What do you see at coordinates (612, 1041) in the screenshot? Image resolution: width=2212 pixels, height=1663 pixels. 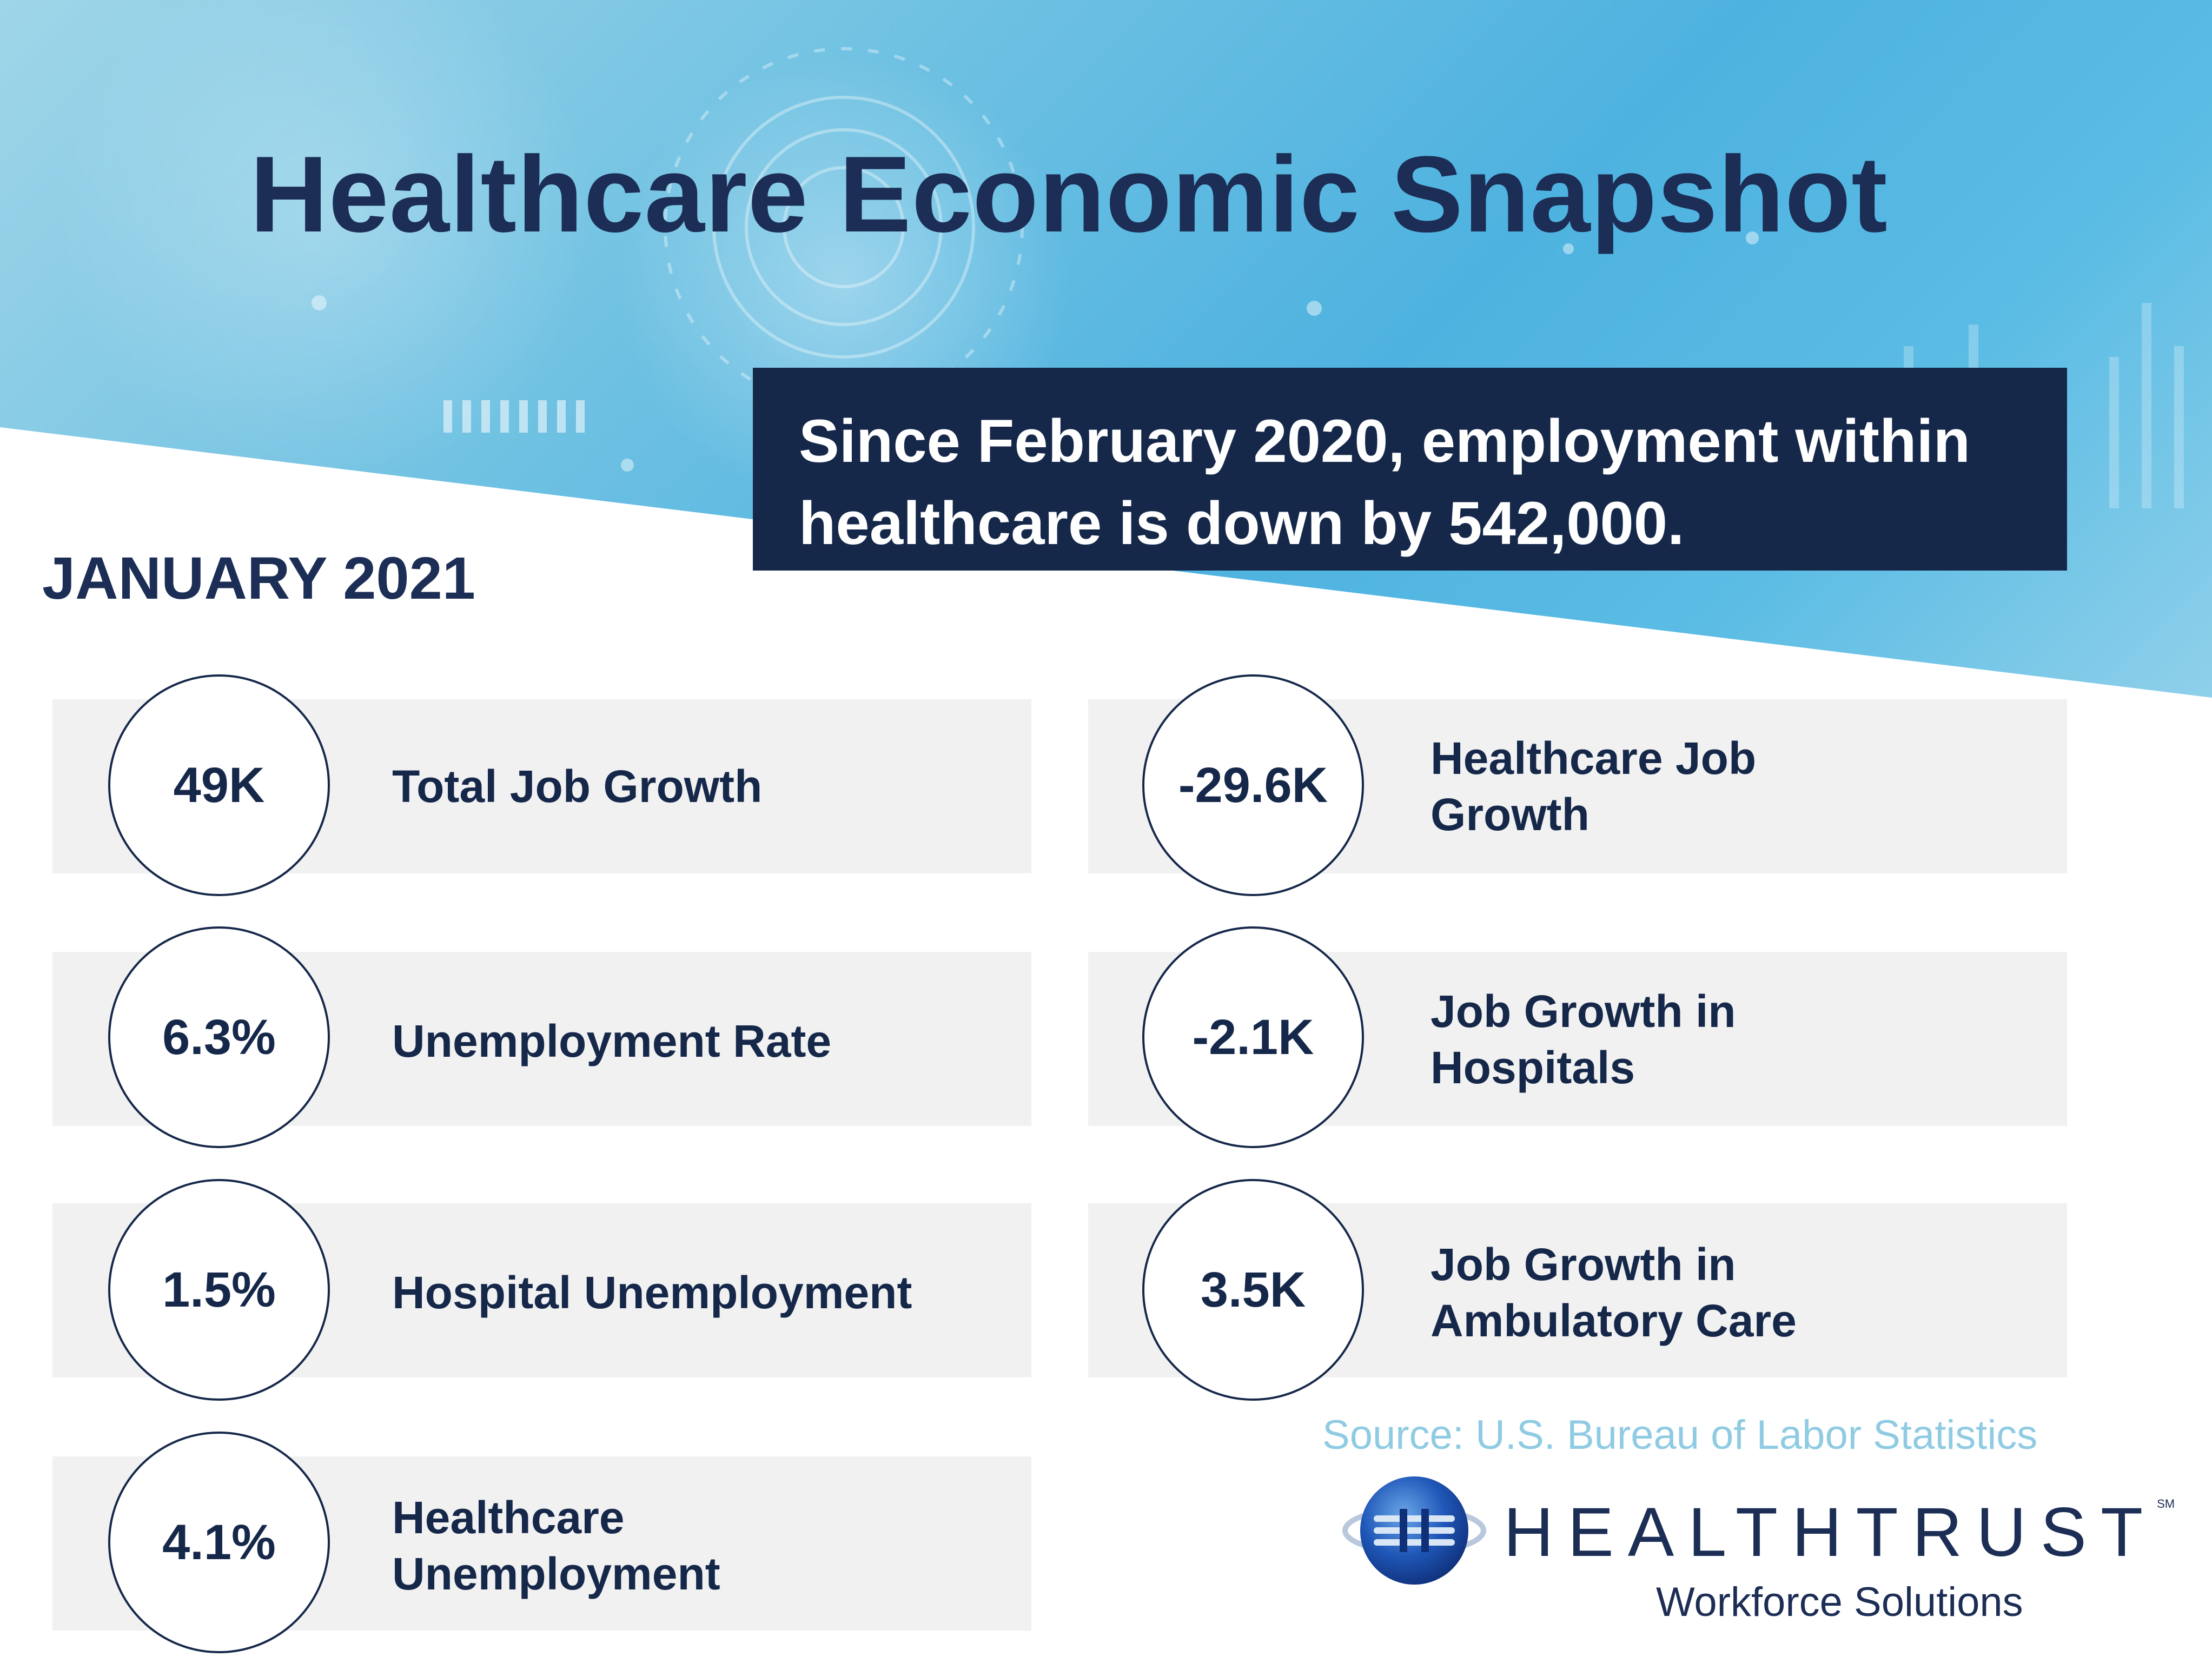 I see `stat-label: Unemployment Rate` at bounding box center [612, 1041].